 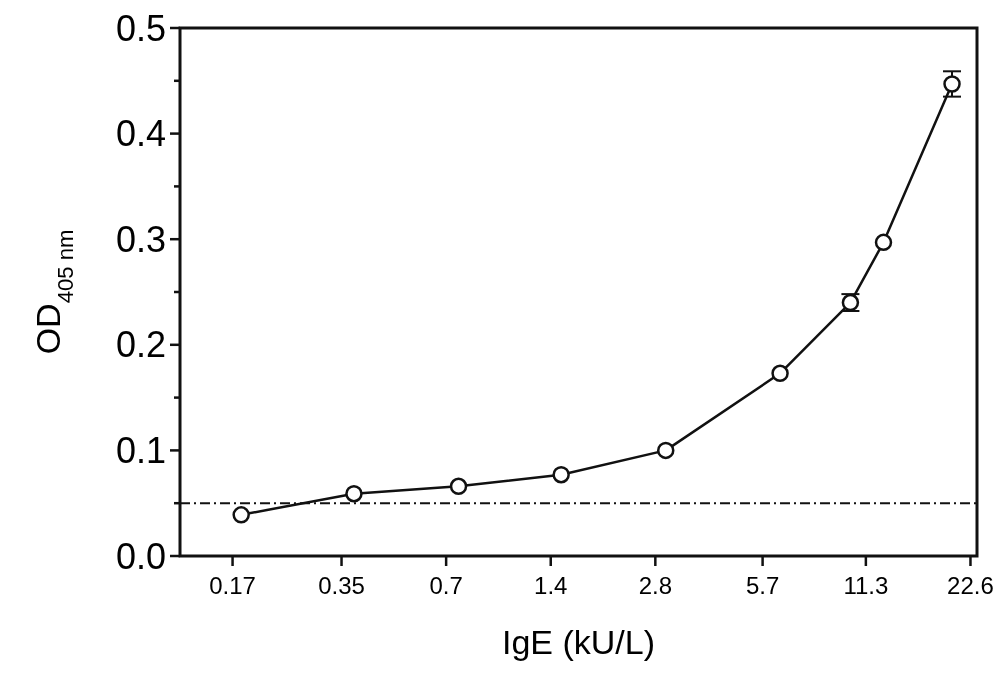 I want to click on x-tick-label: 22.6, so click(x=970, y=585).